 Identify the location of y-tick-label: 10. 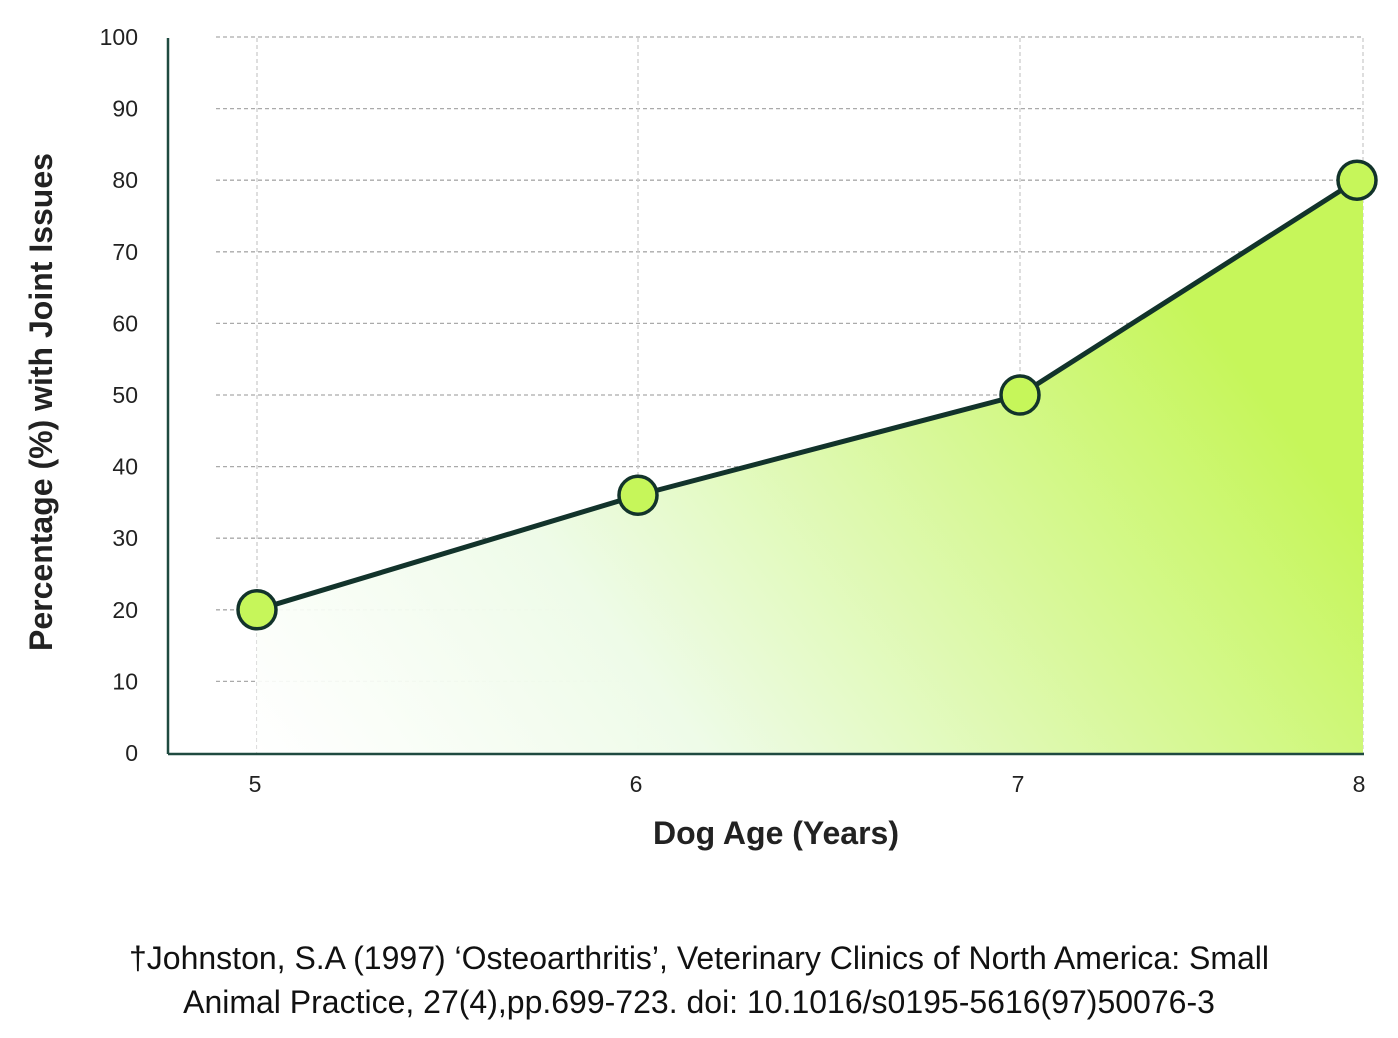
(125, 681).